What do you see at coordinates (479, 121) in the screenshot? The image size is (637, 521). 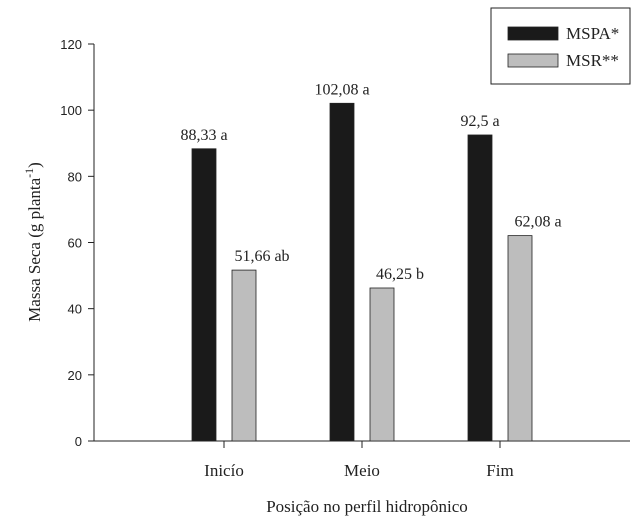 I see `bar-value-label: 92,5 a` at bounding box center [479, 121].